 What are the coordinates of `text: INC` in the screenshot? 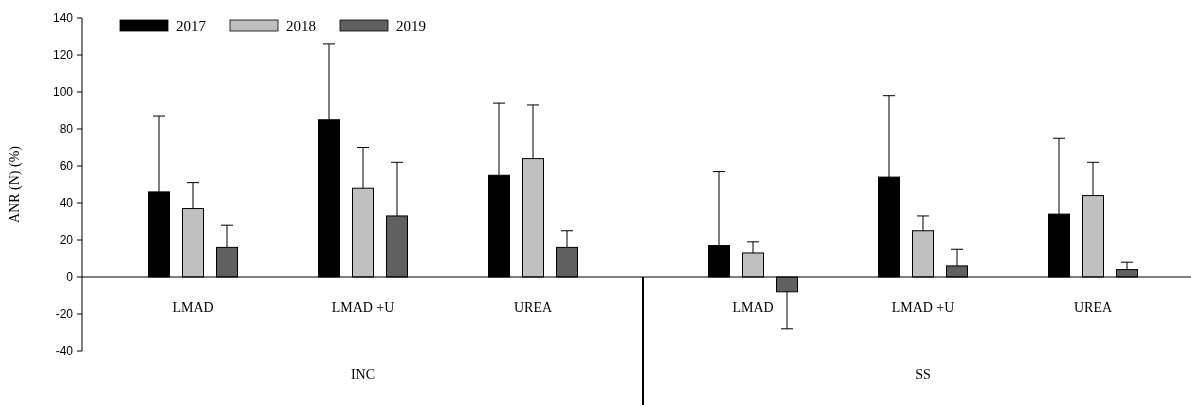 It's located at (363, 374).